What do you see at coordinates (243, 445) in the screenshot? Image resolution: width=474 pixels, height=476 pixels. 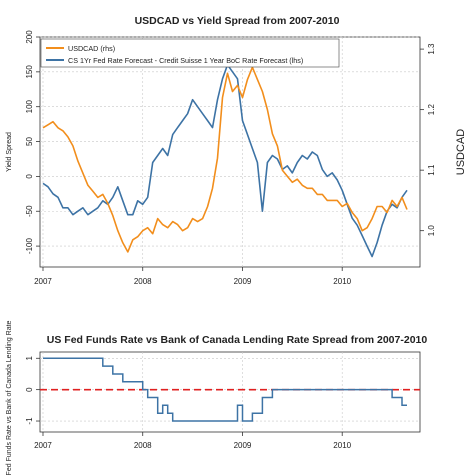 I see `bottom-x-tick-label: 2009` at bounding box center [243, 445].